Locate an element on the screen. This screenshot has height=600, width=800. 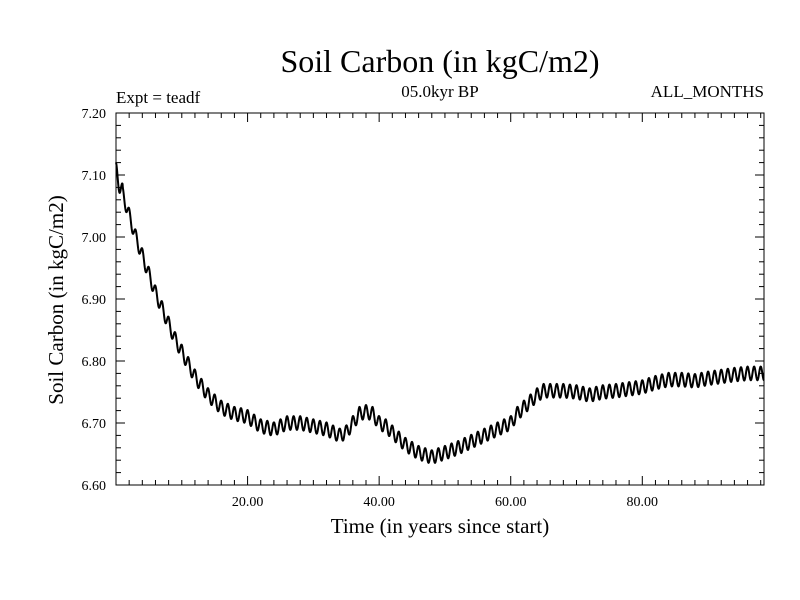
y-axis-label: Soil Carbon (in kgC/m2) is located at coordinates (56, 299).